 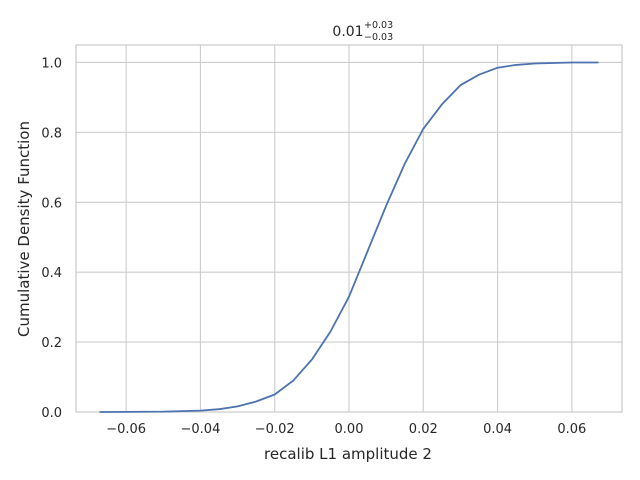 What do you see at coordinates (497, 429) in the screenshot?
I see `x-tick-label: 0.04` at bounding box center [497, 429].